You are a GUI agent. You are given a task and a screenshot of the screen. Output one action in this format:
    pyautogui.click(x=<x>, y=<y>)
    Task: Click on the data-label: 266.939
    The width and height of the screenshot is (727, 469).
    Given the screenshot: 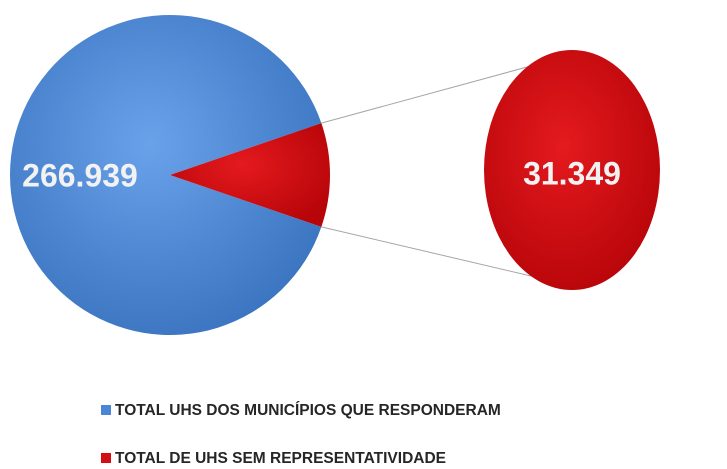 What is the action you would take?
    pyautogui.click(x=80, y=175)
    